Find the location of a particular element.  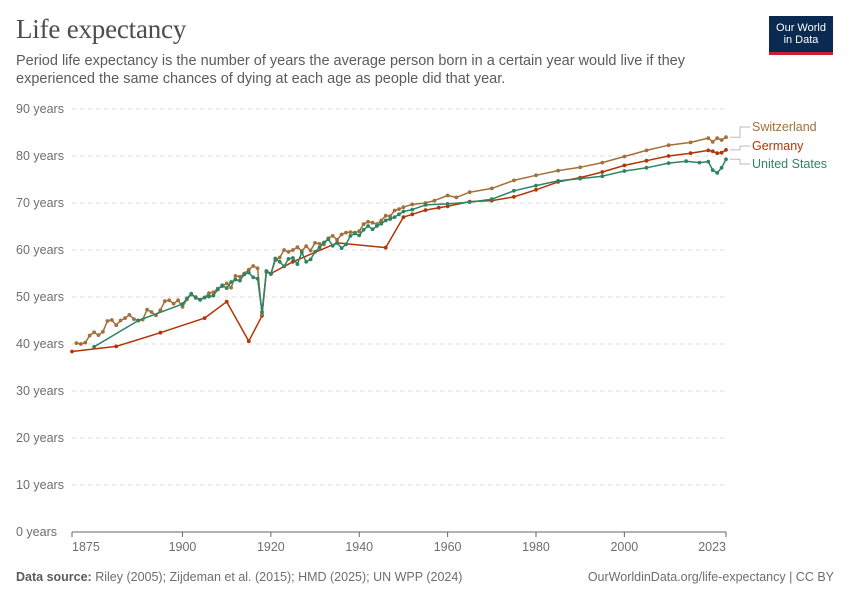

page-title: Life expectancy is located at coordinates (101, 29).